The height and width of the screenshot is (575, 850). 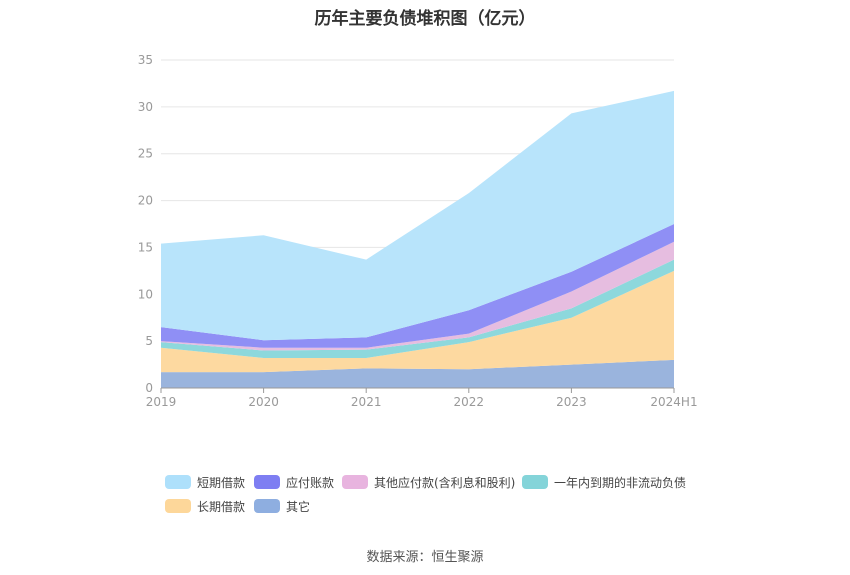 I want to click on x-tick-label: 2021, so click(x=366, y=402).